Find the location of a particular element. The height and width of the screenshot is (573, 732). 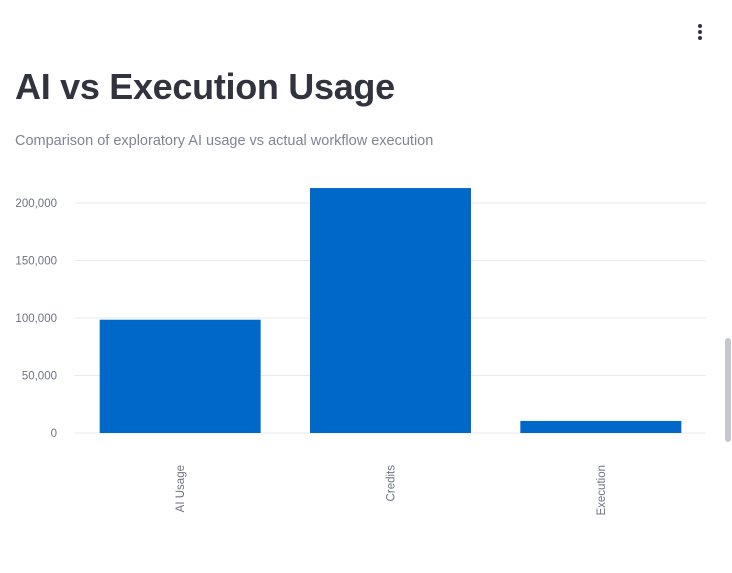

x-axis-labels: AI Usage Credits Execution is located at coordinates (391, 490).